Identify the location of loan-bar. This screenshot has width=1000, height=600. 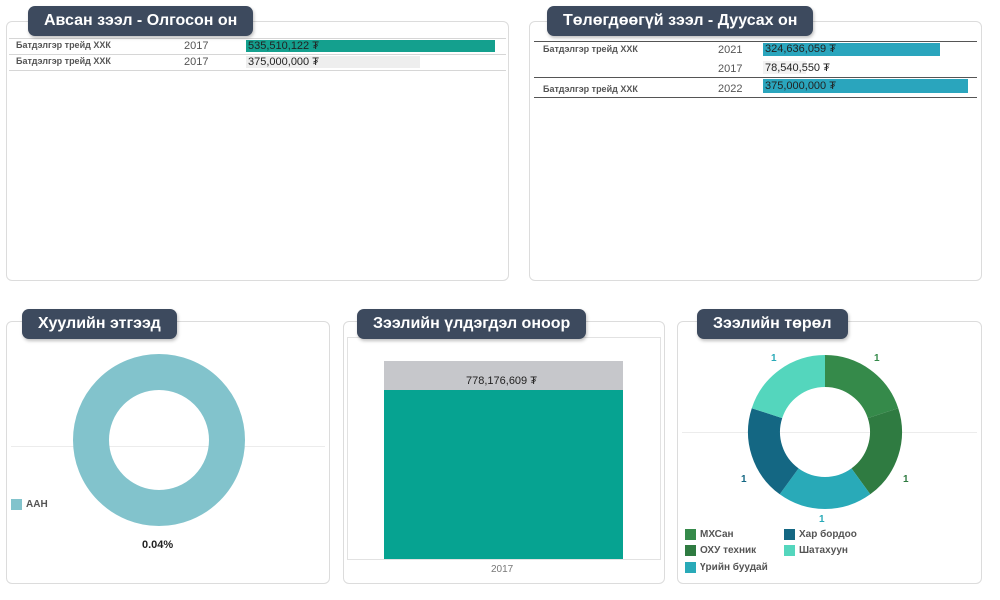
(370, 46).